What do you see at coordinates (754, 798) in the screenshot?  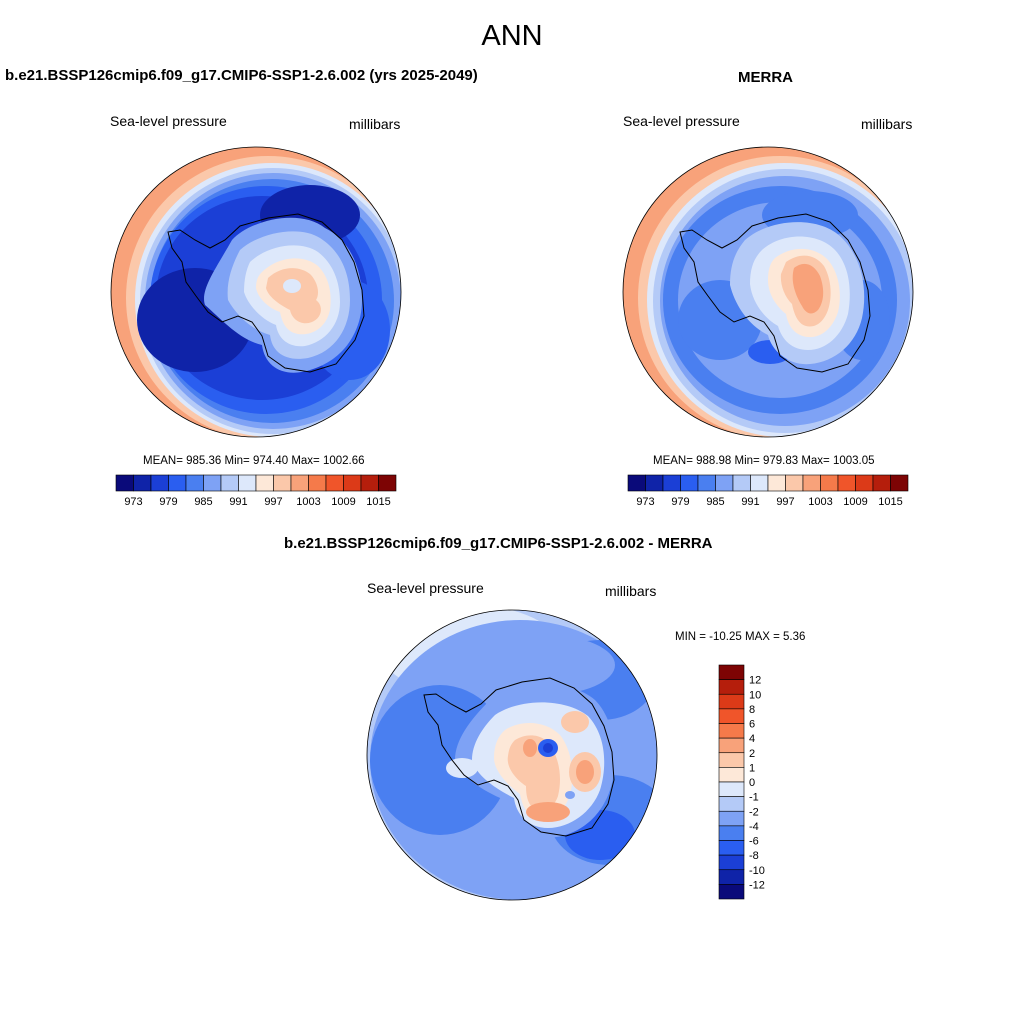 I see `colorbar-3-tick-label: -1` at bounding box center [754, 798].